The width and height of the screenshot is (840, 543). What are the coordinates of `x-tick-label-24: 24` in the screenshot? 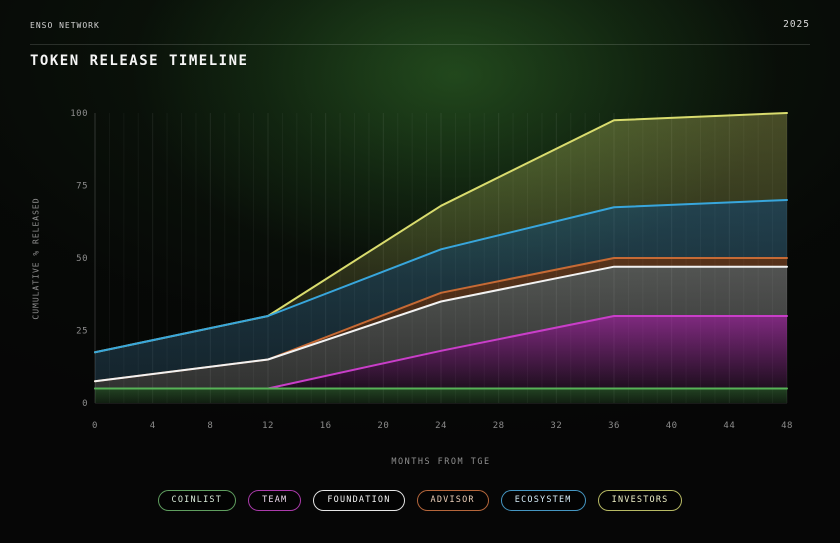 It's located at (441, 426).